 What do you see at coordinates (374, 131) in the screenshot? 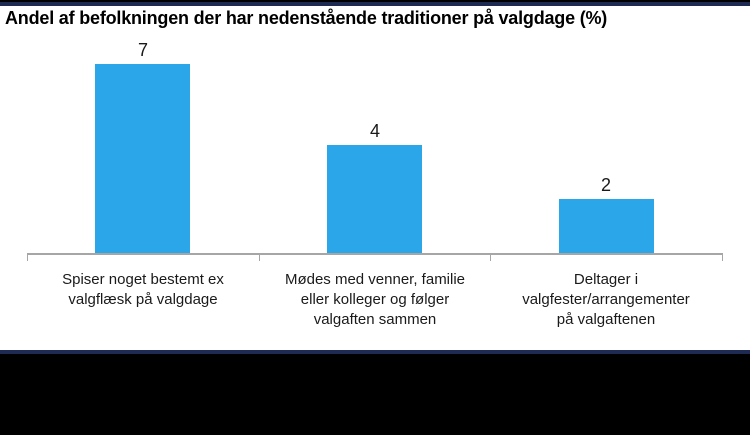
I see `value-label: 4` at bounding box center [374, 131].